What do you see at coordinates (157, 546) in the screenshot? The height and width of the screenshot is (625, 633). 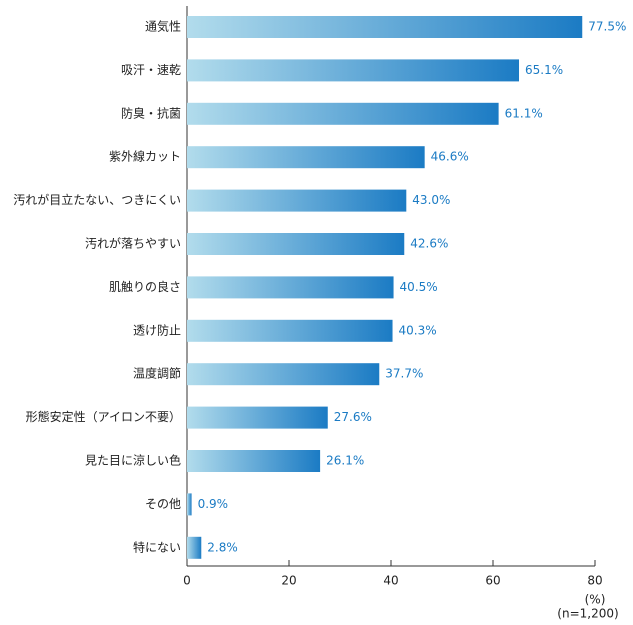 I see `y-tick-label: 特にない` at bounding box center [157, 546].